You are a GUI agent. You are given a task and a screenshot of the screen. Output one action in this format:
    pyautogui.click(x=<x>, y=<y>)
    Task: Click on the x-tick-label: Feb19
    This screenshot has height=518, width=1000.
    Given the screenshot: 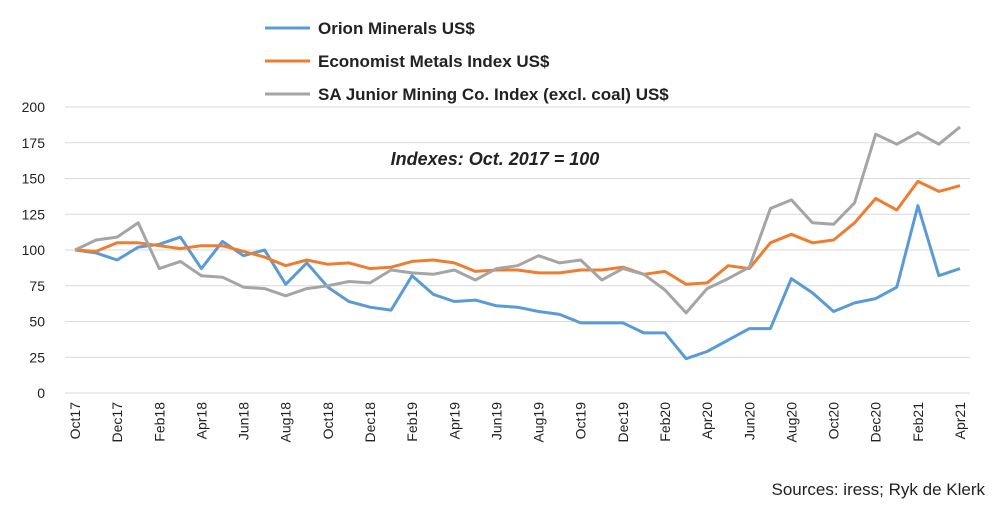 What is the action you would take?
    pyautogui.click(x=412, y=422)
    